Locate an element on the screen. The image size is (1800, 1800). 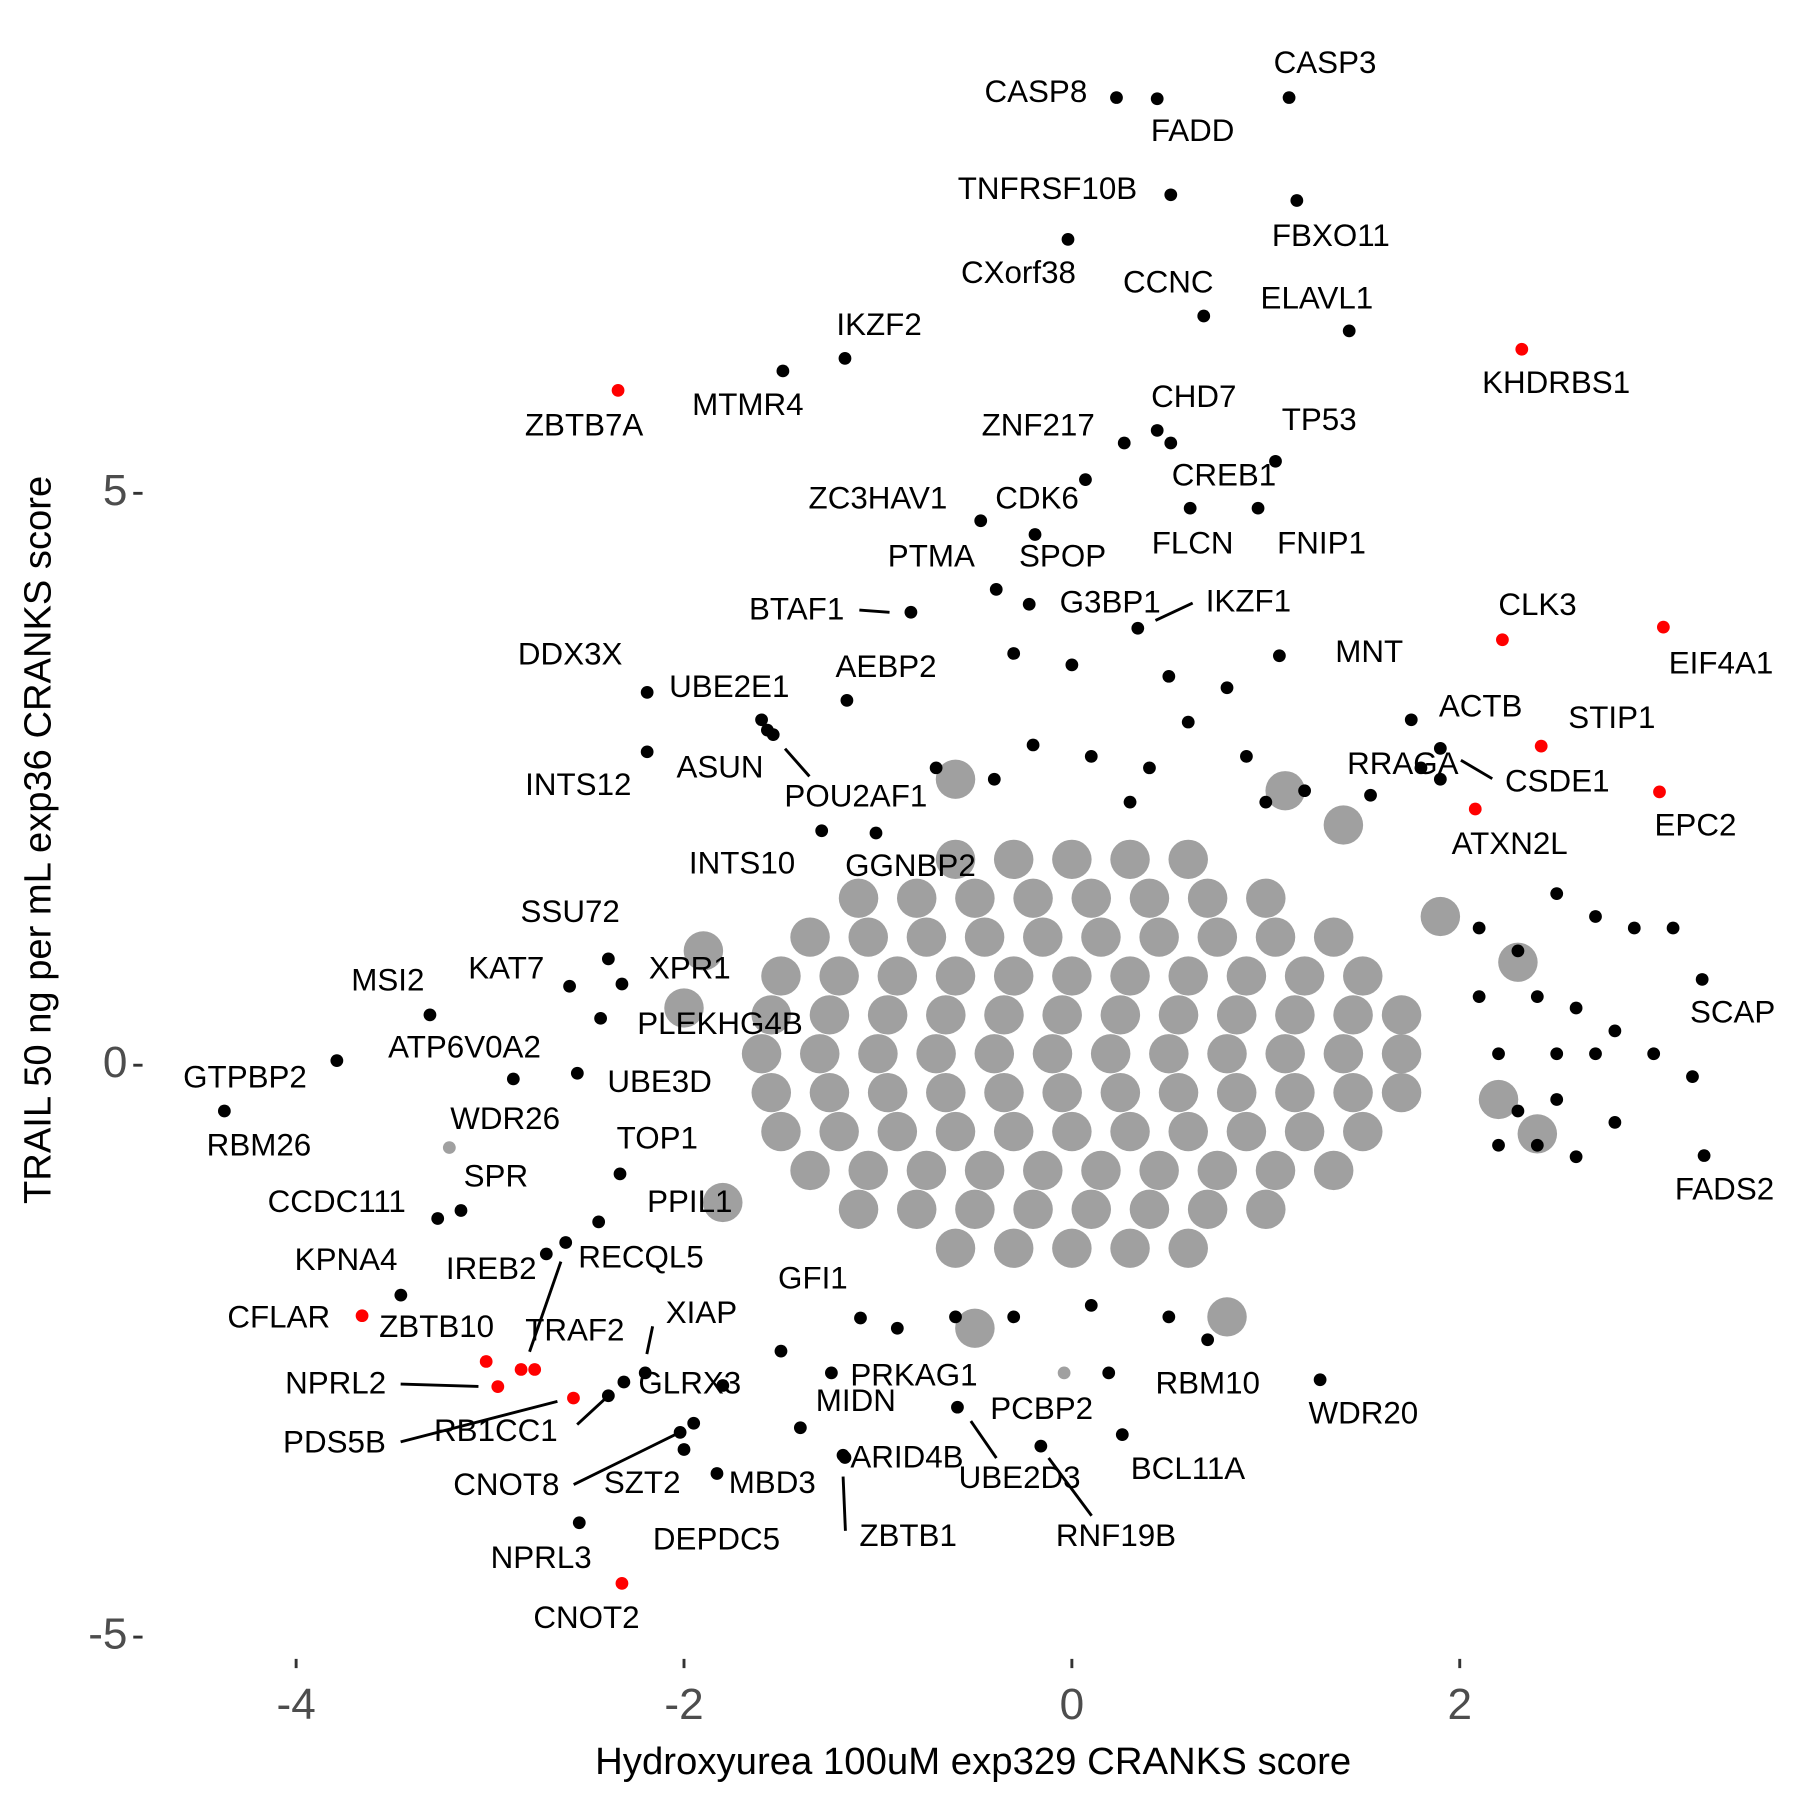
point-label: BTAF1 is located at coordinates (796, 608).